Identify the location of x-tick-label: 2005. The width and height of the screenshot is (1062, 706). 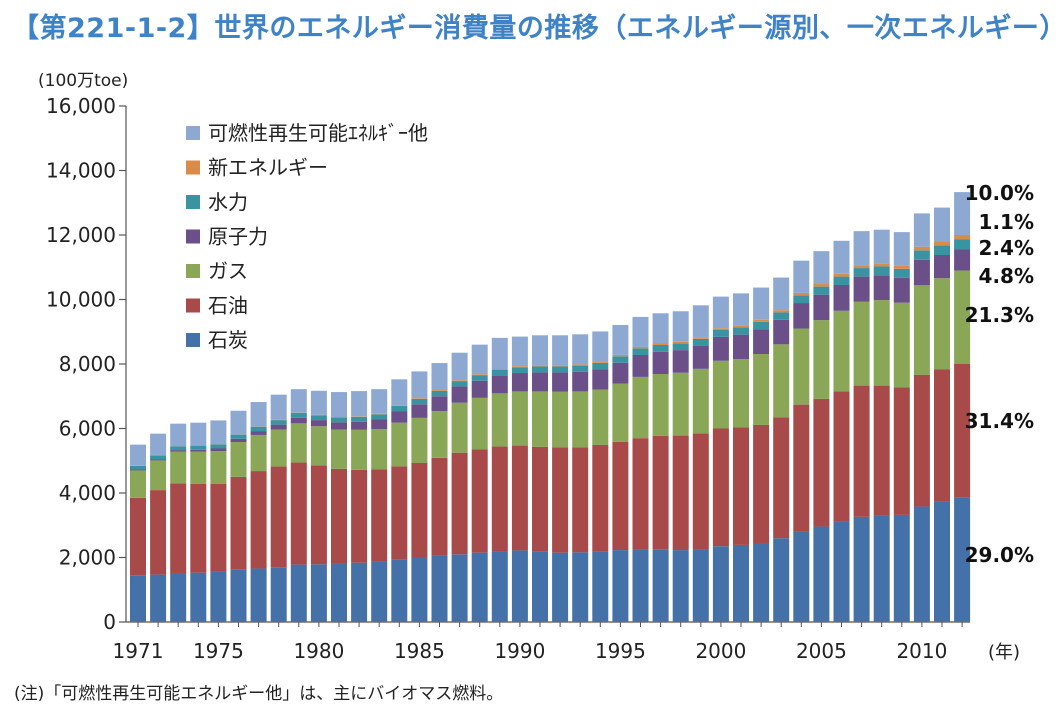
(821, 651).